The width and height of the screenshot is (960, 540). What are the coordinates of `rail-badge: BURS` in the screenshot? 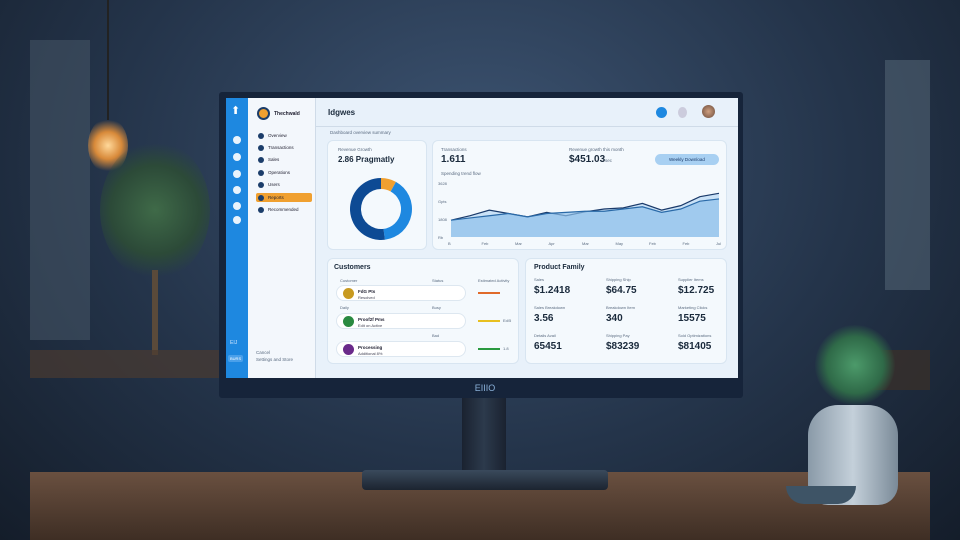 It's located at (236, 358).